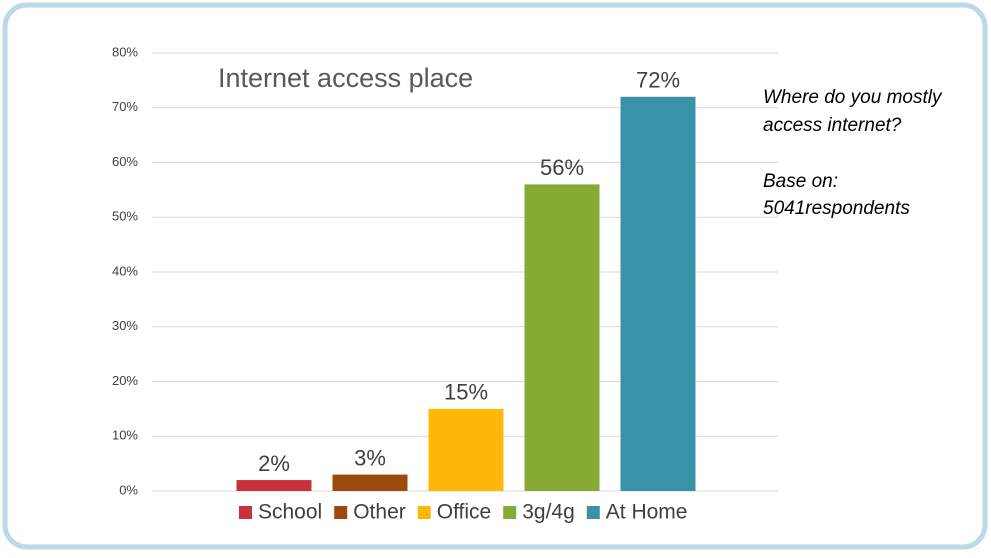 The height and width of the screenshot is (558, 991). Describe the element at coordinates (290, 512) in the screenshot. I see `legend-label: School` at that location.